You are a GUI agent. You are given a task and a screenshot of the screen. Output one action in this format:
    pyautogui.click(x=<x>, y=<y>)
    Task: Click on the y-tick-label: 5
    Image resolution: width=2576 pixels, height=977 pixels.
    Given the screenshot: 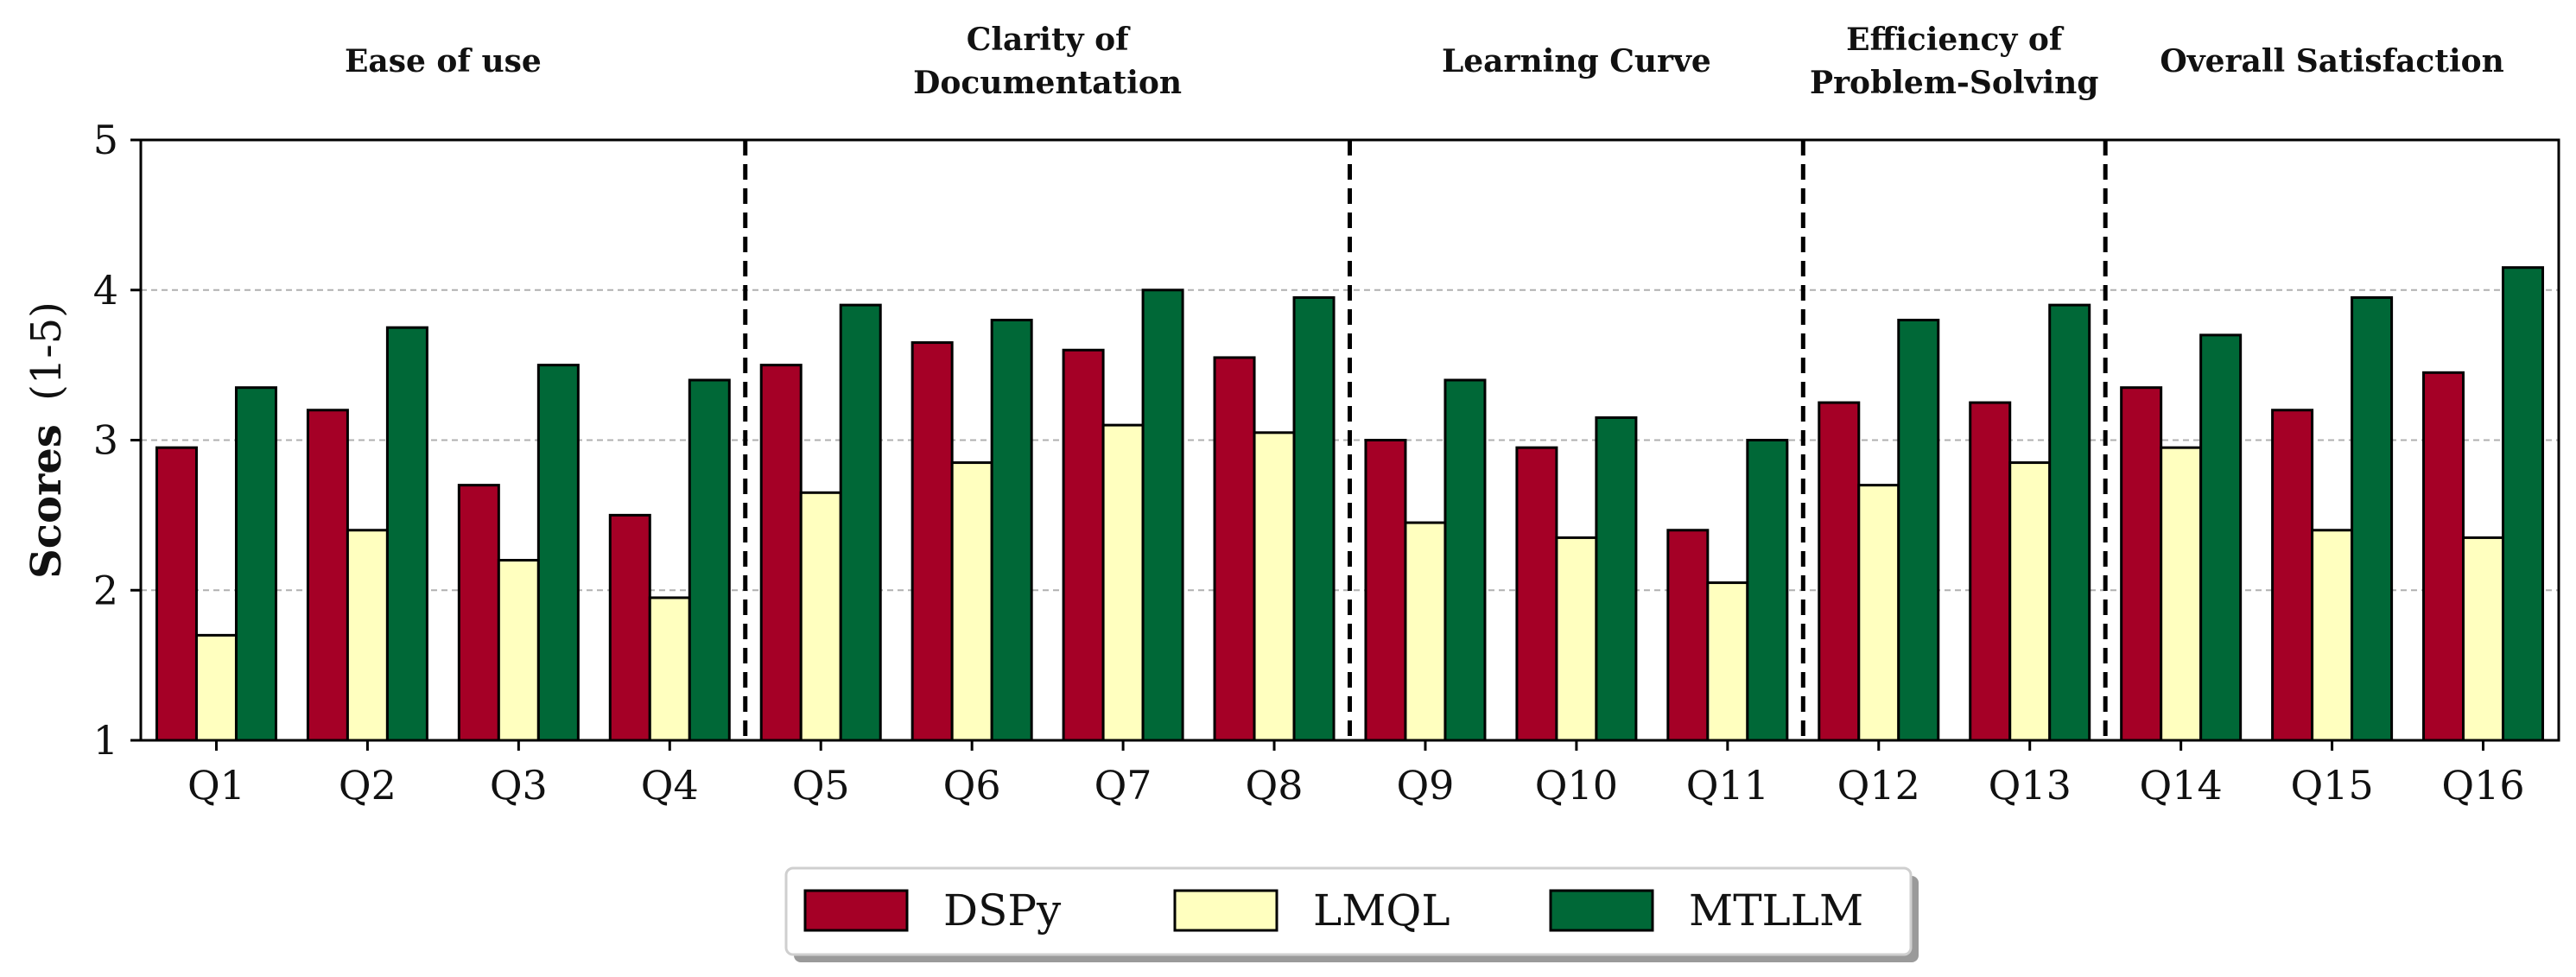 What is the action you would take?
    pyautogui.click(x=105, y=140)
    